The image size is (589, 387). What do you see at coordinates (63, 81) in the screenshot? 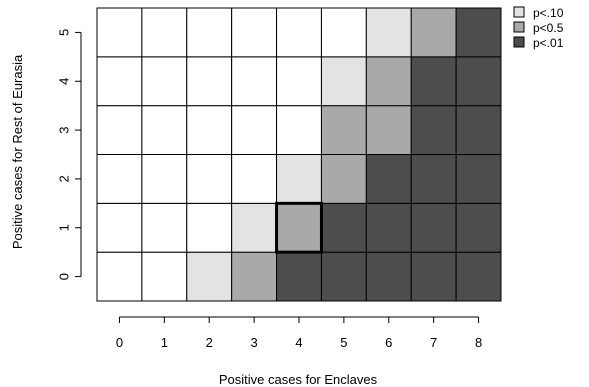
I see `y-tick-label-4: 4` at bounding box center [63, 81].